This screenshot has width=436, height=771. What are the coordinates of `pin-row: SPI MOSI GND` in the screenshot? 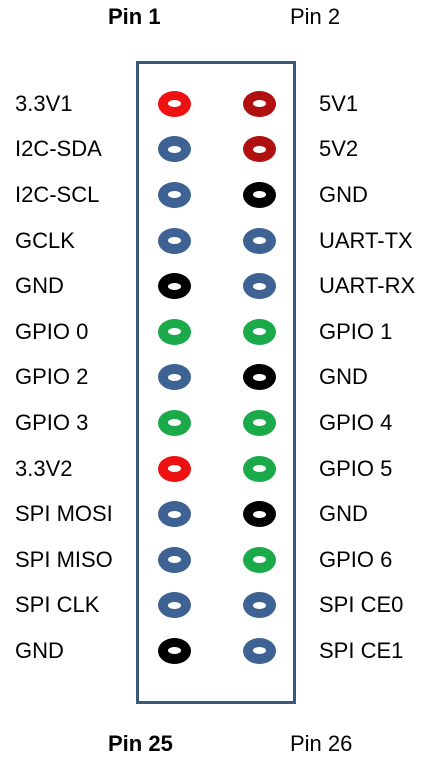 It's located at (218, 514).